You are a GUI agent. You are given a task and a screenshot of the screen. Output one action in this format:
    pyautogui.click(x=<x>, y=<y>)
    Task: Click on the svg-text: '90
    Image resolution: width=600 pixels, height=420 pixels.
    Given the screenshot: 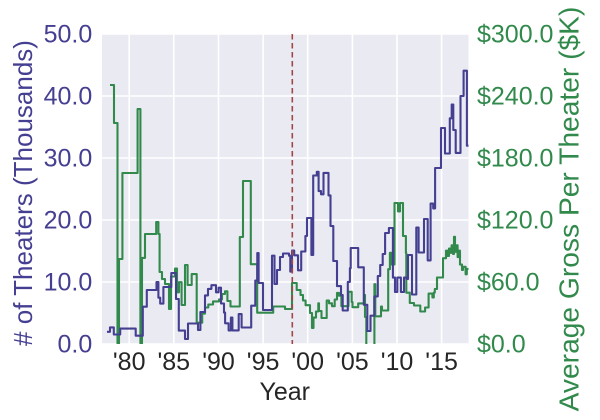 What is the action you would take?
    pyautogui.click(x=218, y=362)
    